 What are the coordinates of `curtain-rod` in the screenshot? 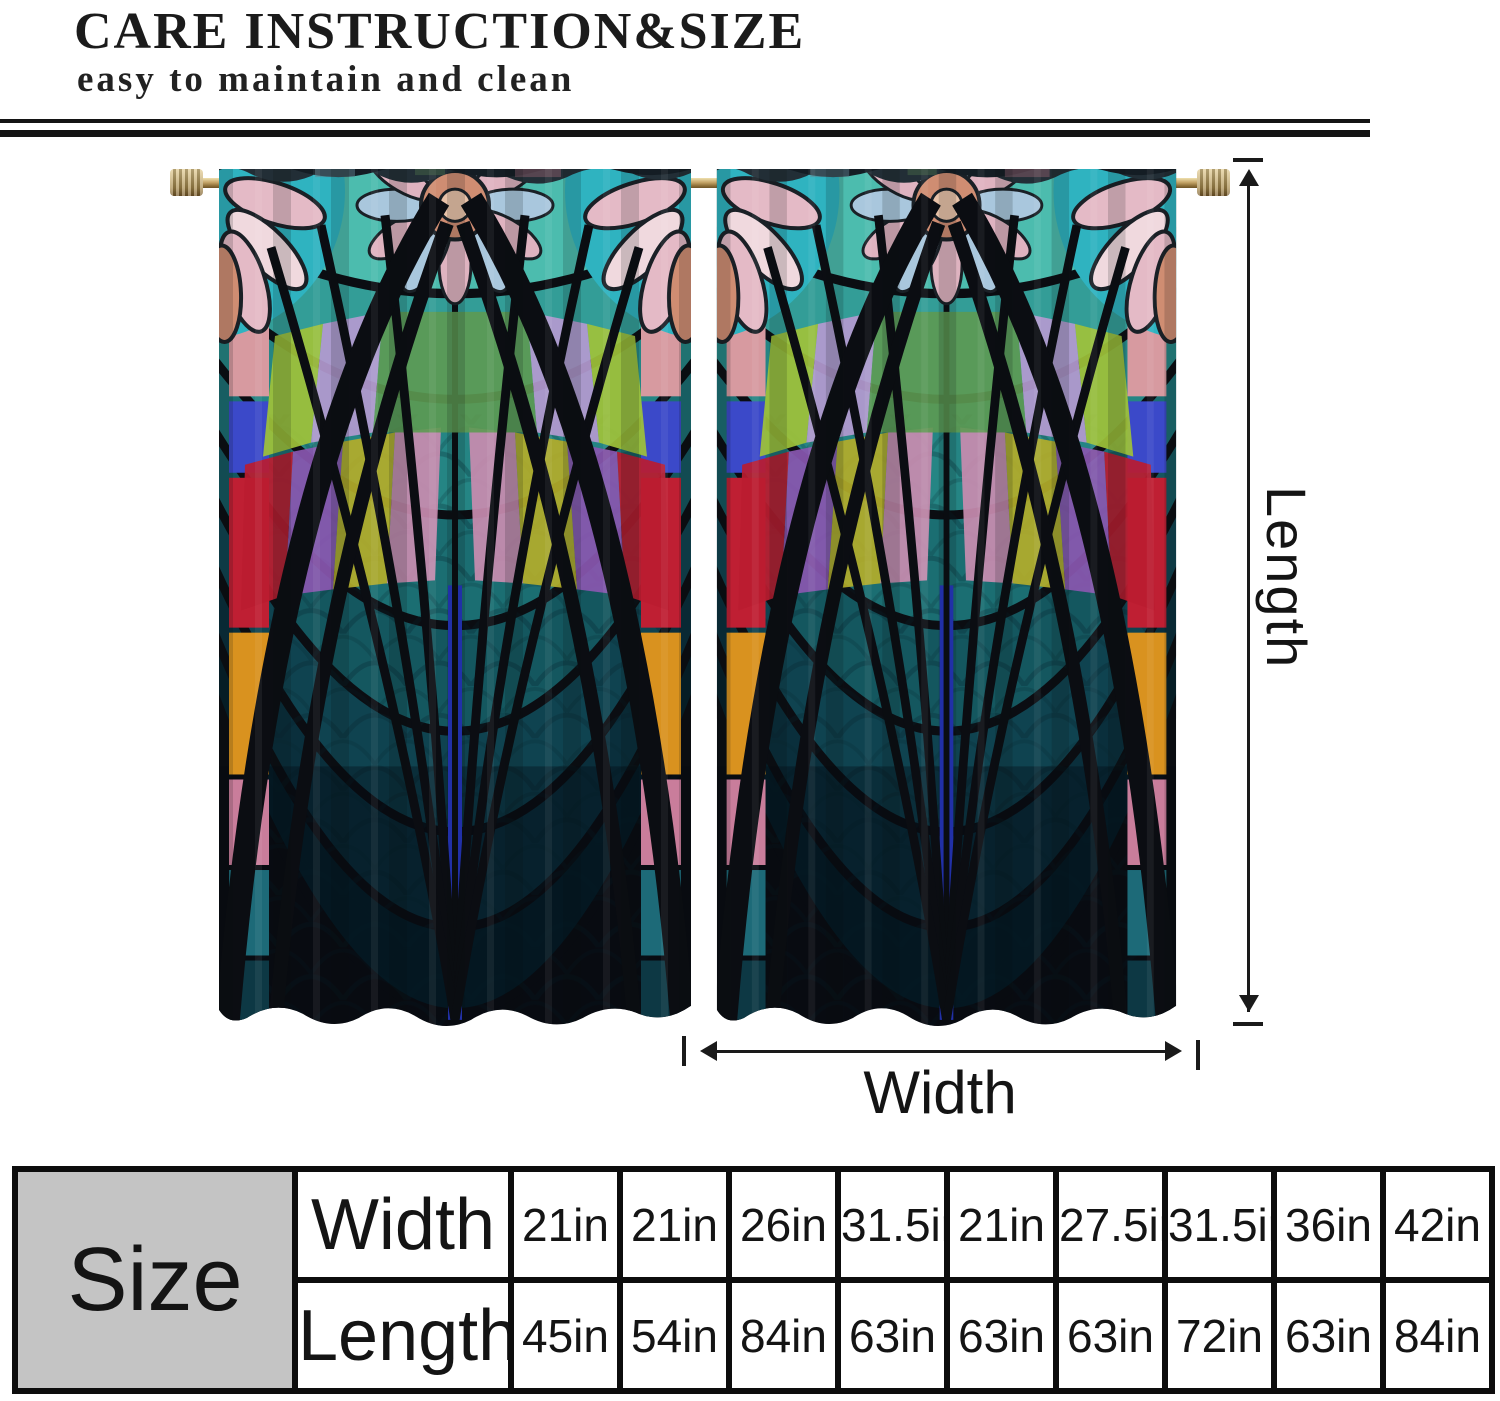 It's located at (700, 183).